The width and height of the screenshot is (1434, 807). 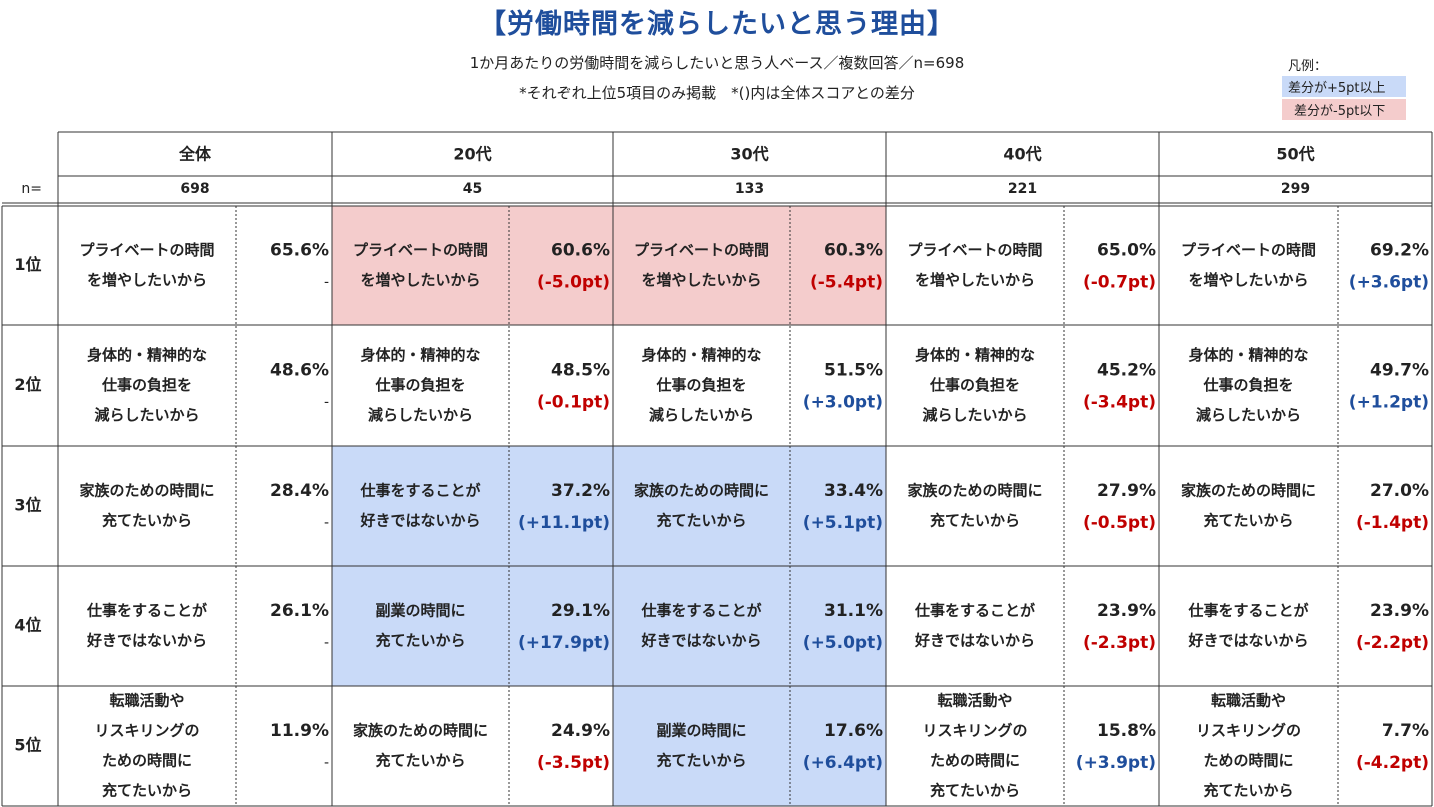 What do you see at coordinates (1119, 283) in the screenshot?
I see `diff-value: (-0.7pt)` at bounding box center [1119, 283].